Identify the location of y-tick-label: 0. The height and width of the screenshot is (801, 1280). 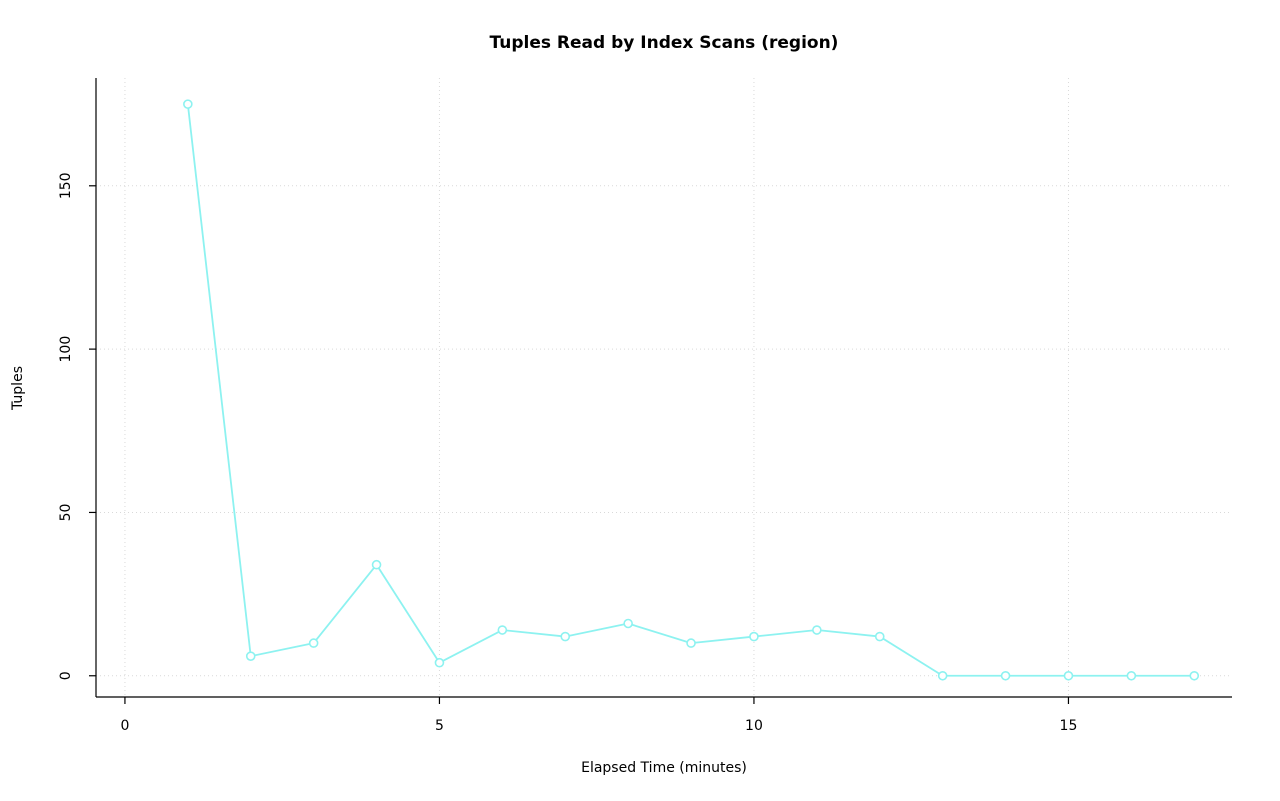
(66, 675).